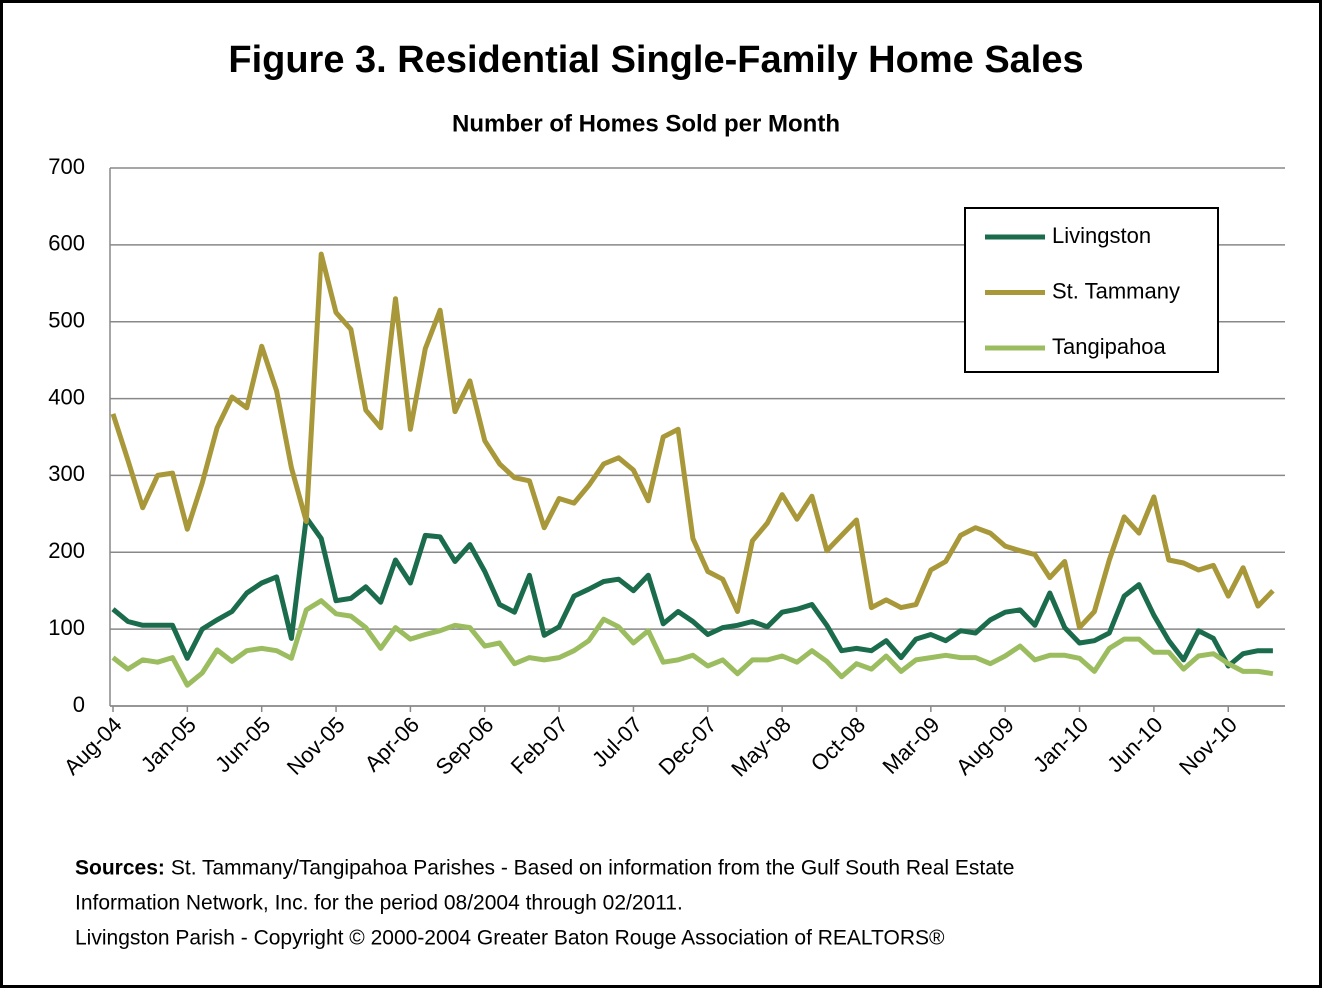 Image resolution: width=1322 pixels, height=988 pixels. Describe the element at coordinates (79, 704) in the screenshot. I see `y-tick-label: 0` at that location.